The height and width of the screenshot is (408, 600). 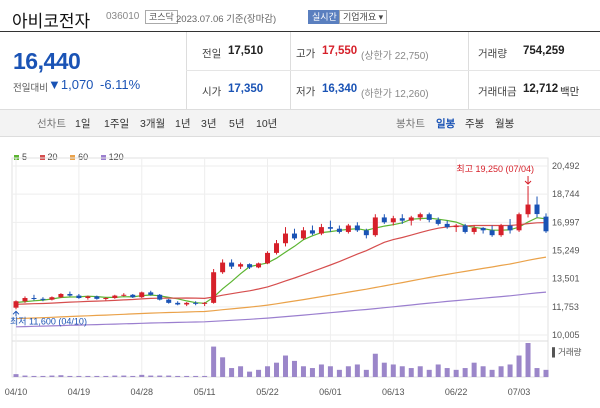 I want to click on y-tick-label: 11,753, so click(x=565, y=307).